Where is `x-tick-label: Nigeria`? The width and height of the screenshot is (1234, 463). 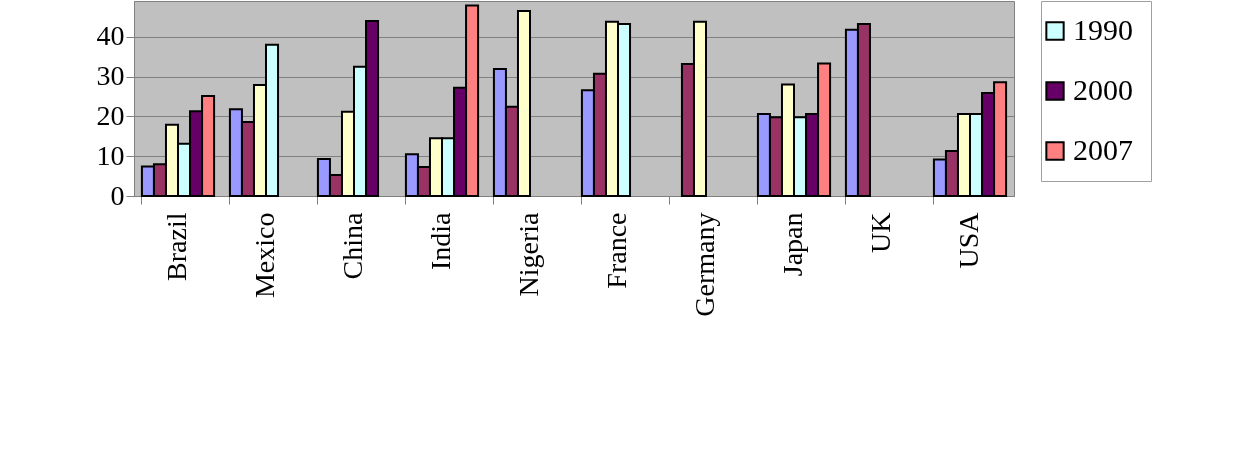 x-tick-label: Nigeria is located at coordinates (528, 254).